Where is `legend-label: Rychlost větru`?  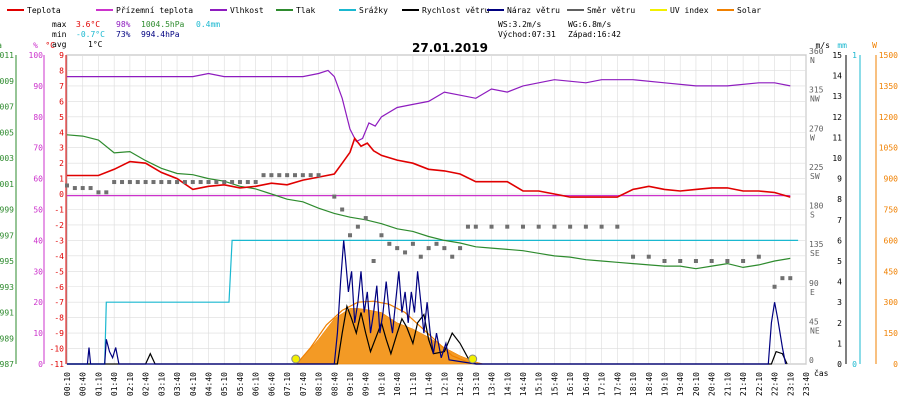 legend-label: Rychlost větru is located at coordinates (456, 10).